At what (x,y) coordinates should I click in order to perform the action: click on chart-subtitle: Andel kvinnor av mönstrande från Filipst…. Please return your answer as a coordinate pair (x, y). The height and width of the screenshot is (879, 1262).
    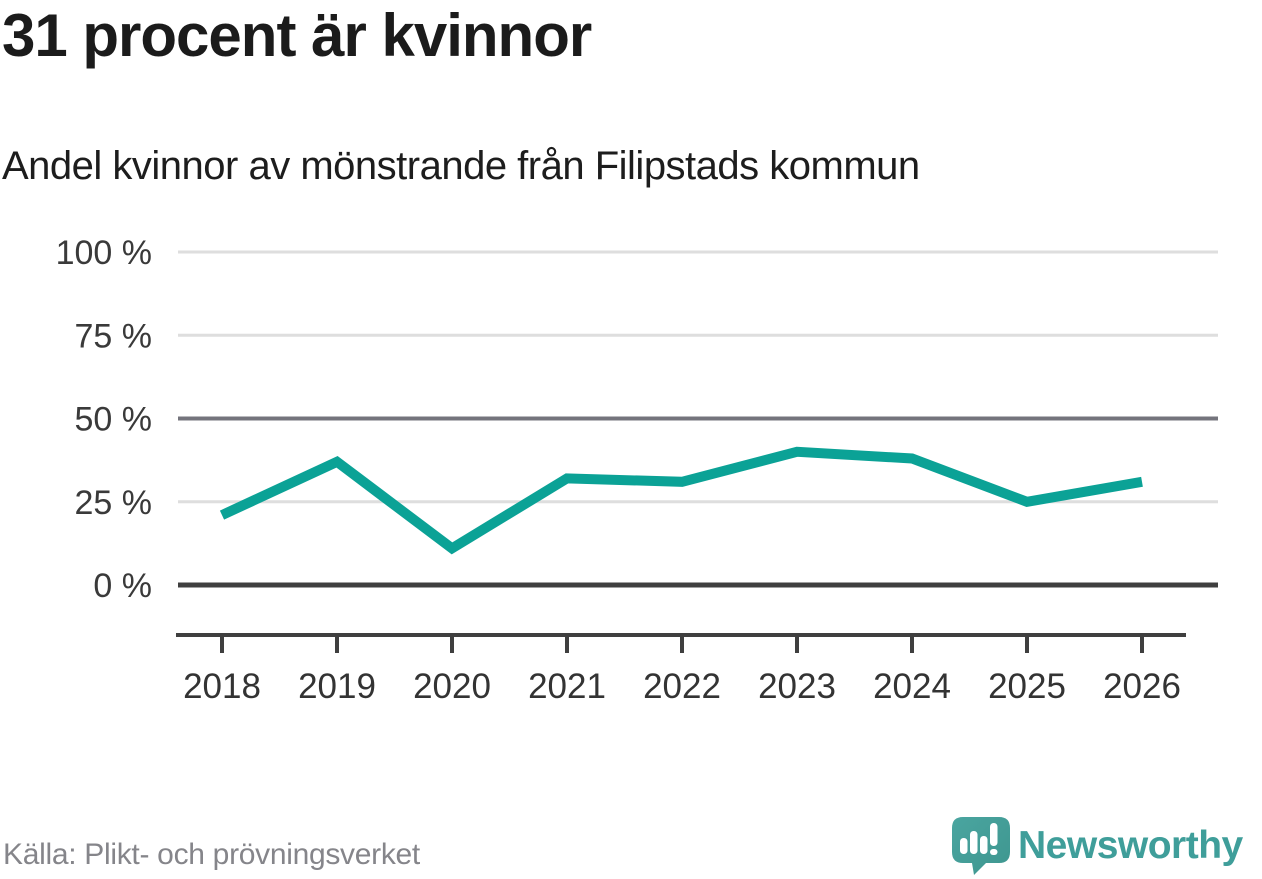
    Looking at the image, I should click on (461, 166).